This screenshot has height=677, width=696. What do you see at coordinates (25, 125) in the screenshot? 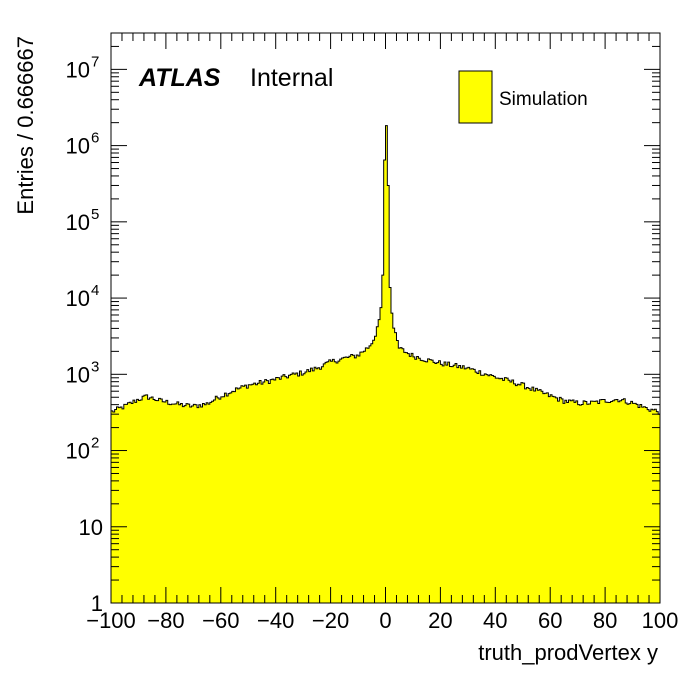
I see `y-axis-title: Entries / 0.666667` at bounding box center [25, 125].